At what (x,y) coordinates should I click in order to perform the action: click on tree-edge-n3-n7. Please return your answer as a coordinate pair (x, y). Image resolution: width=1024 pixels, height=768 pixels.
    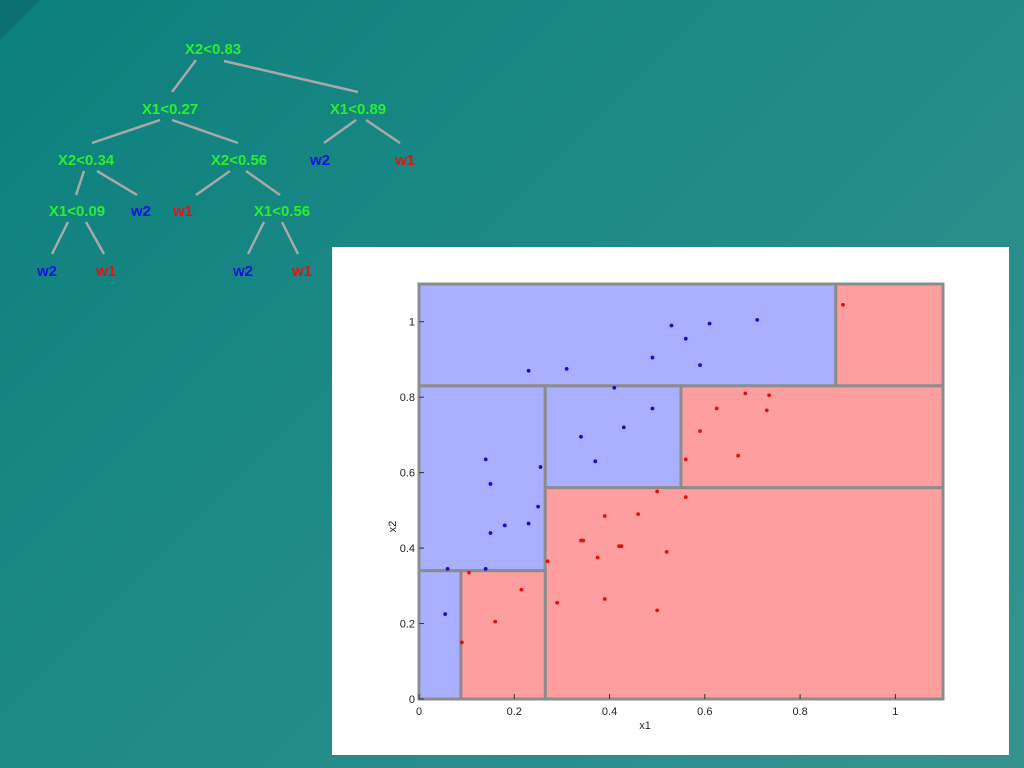
    Looking at the image, I should click on (80, 183).